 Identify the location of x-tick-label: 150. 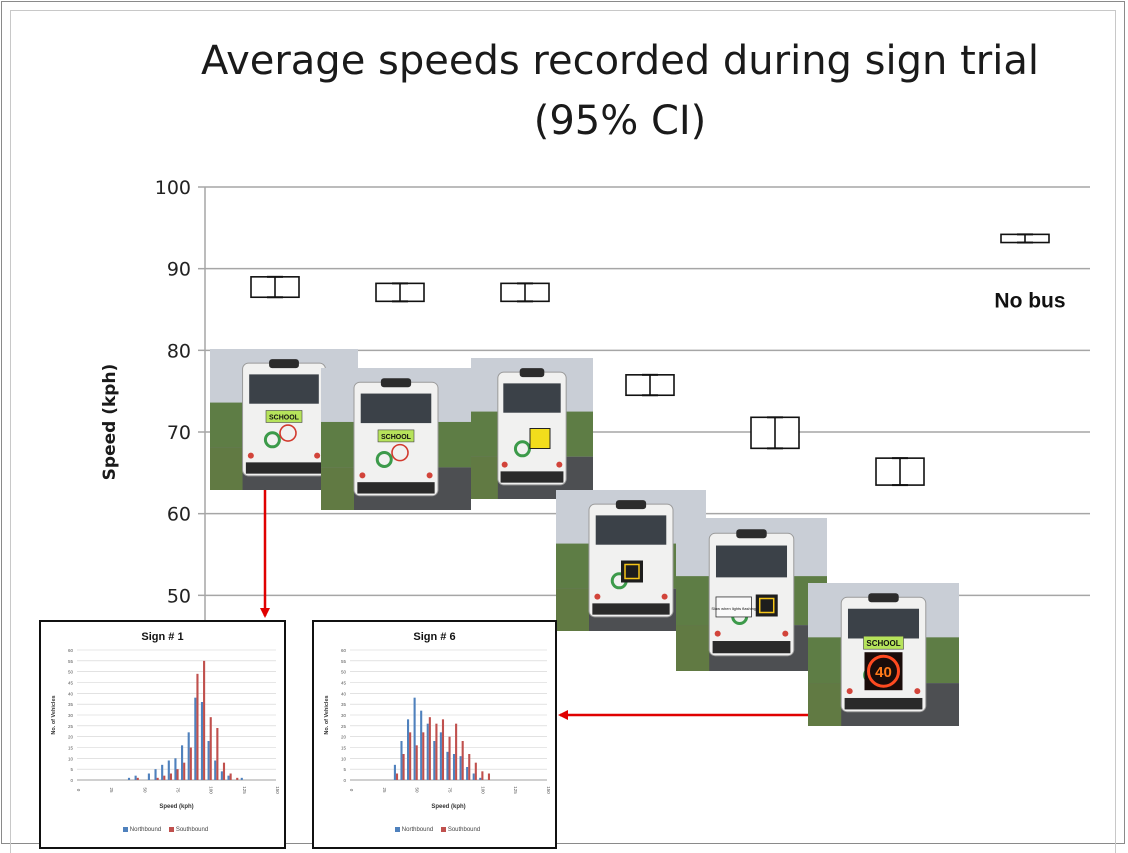
(277, 790).